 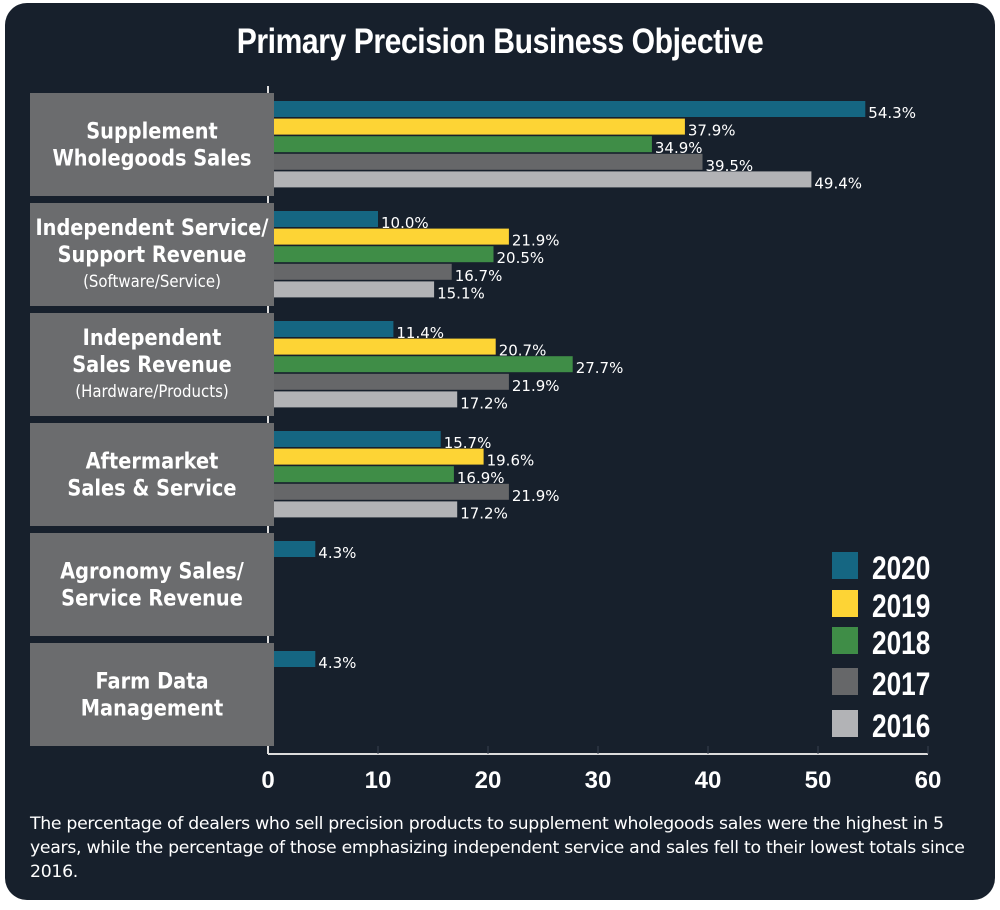 What do you see at coordinates (488, 780) in the screenshot?
I see `x-tick-label: 20` at bounding box center [488, 780].